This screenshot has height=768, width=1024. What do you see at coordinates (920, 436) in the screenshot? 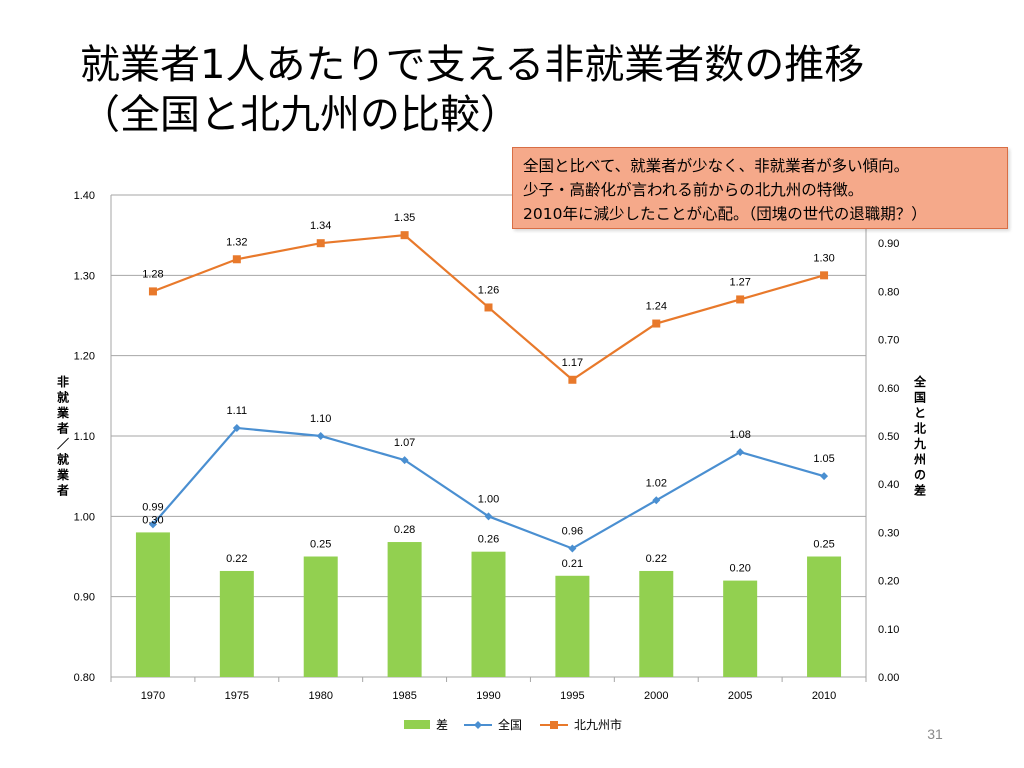
I see `y-right-axis-title: 全国と北九州の差` at bounding box center [920, 436].